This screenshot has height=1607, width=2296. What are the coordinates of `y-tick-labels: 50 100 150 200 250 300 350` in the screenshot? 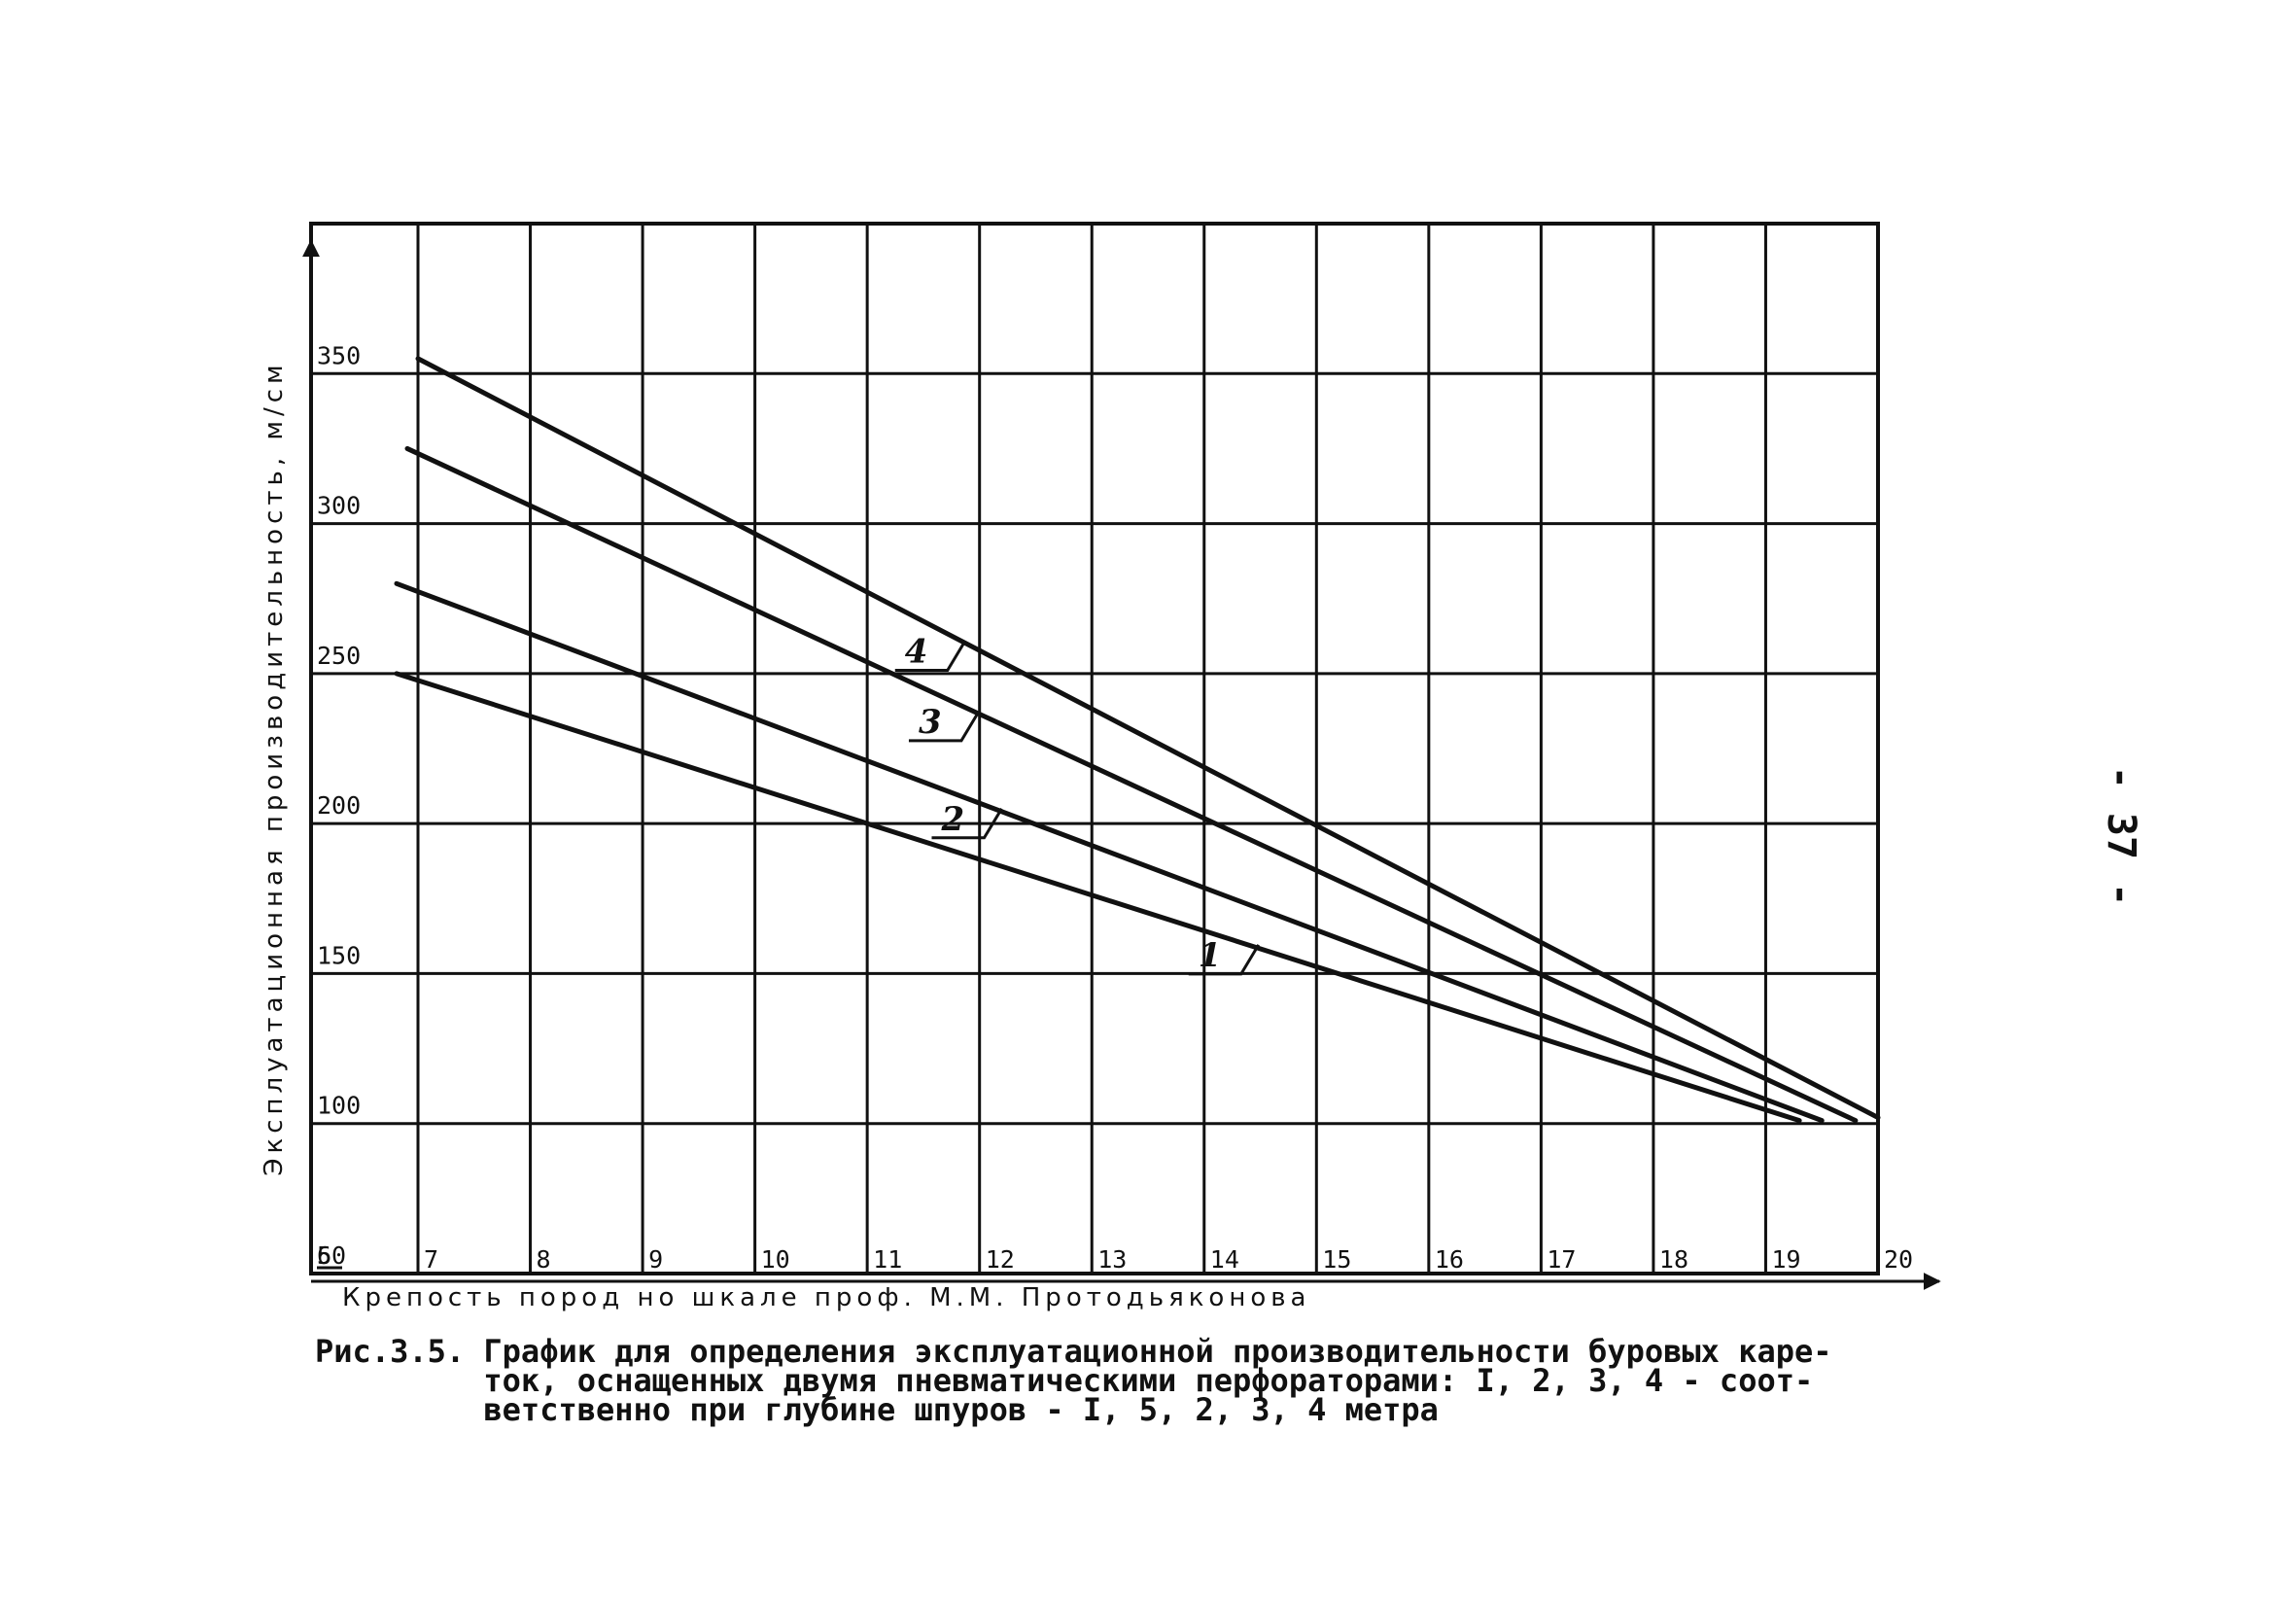 It's located at (339, 805).